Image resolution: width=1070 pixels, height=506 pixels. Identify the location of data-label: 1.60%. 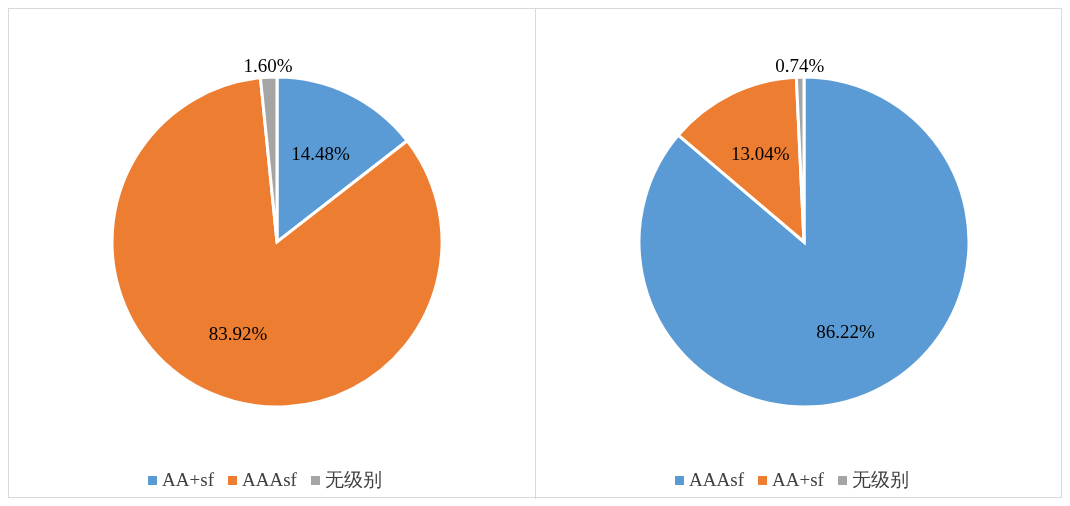
(268, 65).